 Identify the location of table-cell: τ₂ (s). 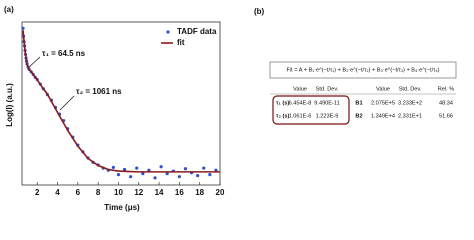
(283, 116).